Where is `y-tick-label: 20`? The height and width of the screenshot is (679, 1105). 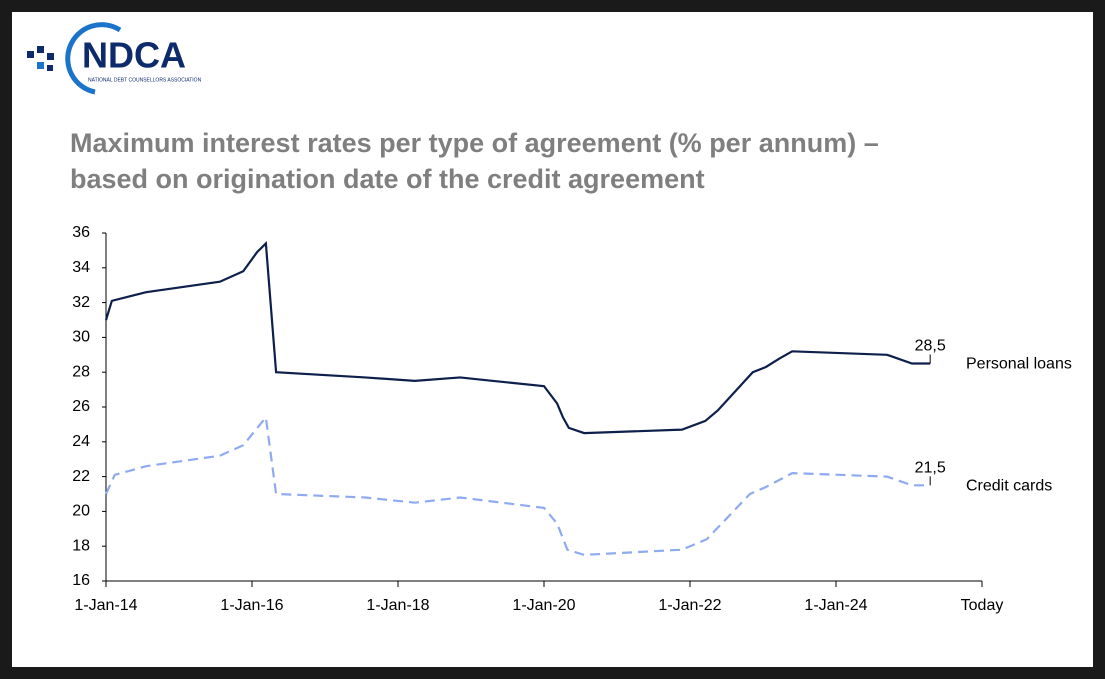
y-tick-label: 20 is located at coordinates (81, 511).